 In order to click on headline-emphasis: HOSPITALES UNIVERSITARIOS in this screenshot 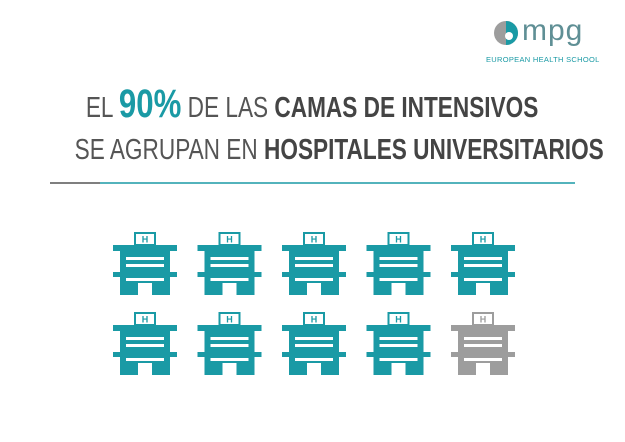, I will do `click(434, 150)`.